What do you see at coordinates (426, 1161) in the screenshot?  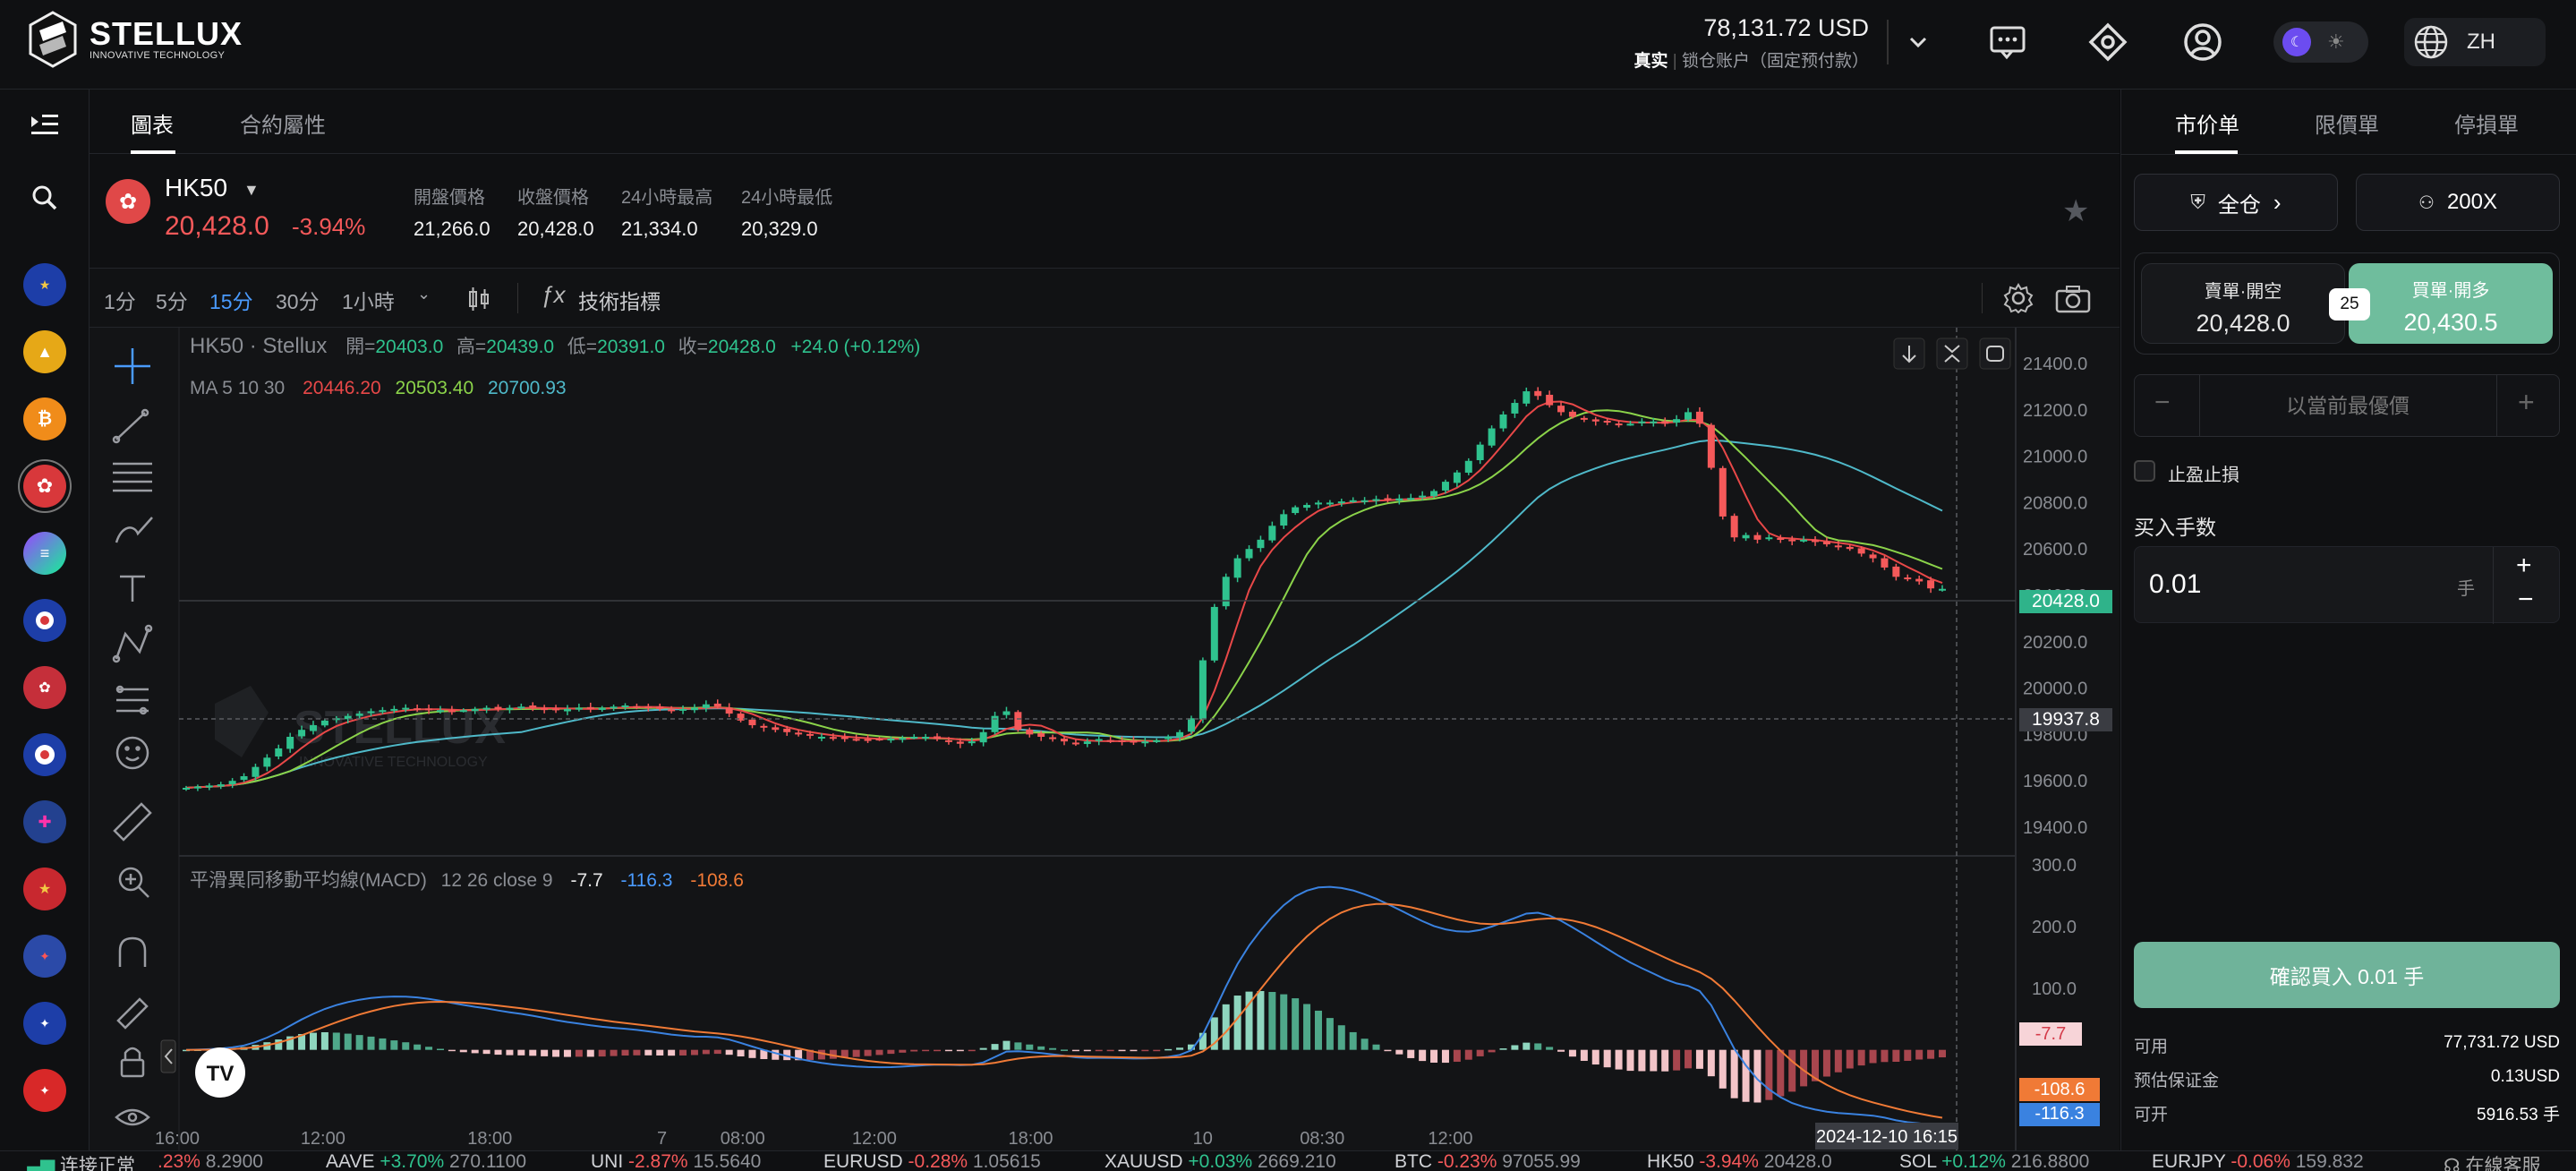 I see `ticker-item: AAVE +3.70% 270.1100` at bounding box center [426, 1161].